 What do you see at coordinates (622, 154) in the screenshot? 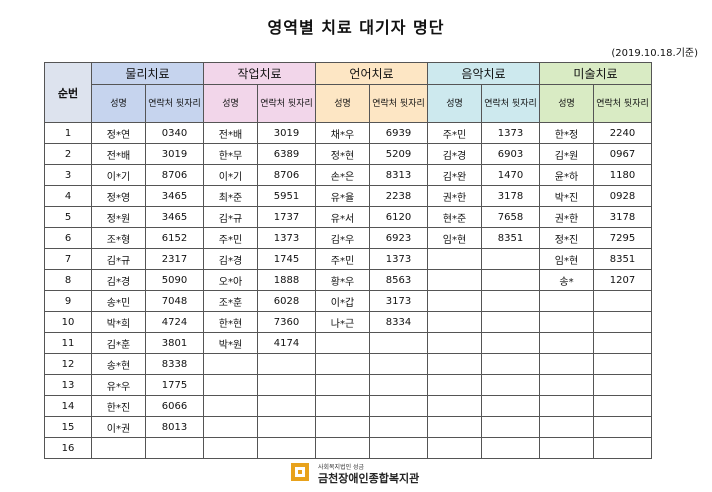
I see `phone-cell: 0967` at bounding box center [622, 154].